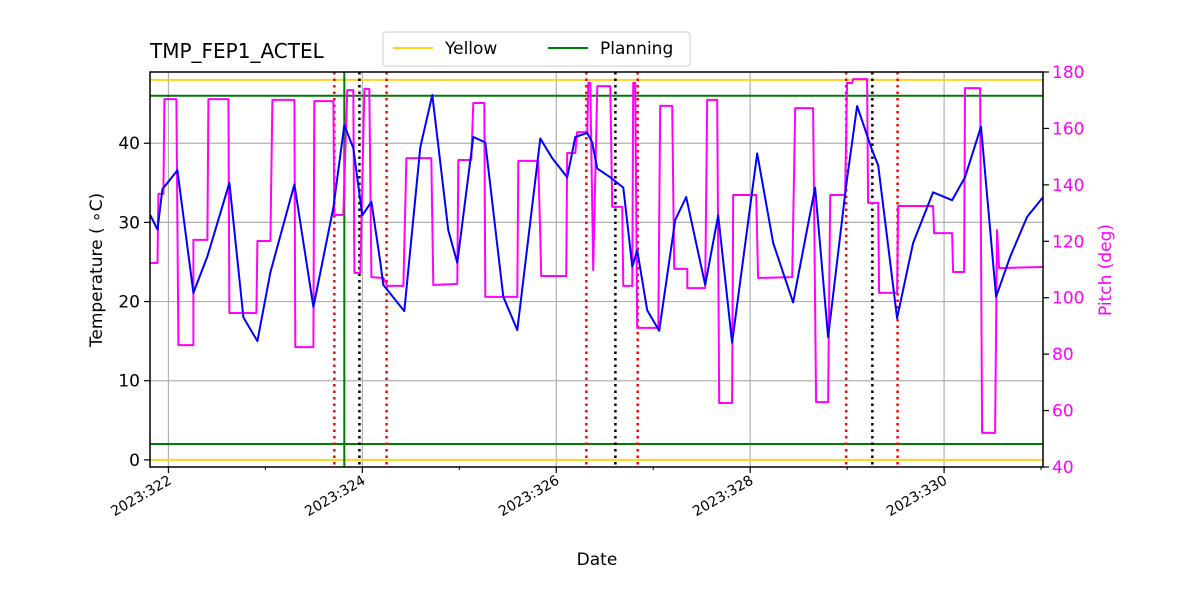  Describe the element at coordinates (1068, 129) in the screenshot. I see `y2-tick-label: 160` at that location.